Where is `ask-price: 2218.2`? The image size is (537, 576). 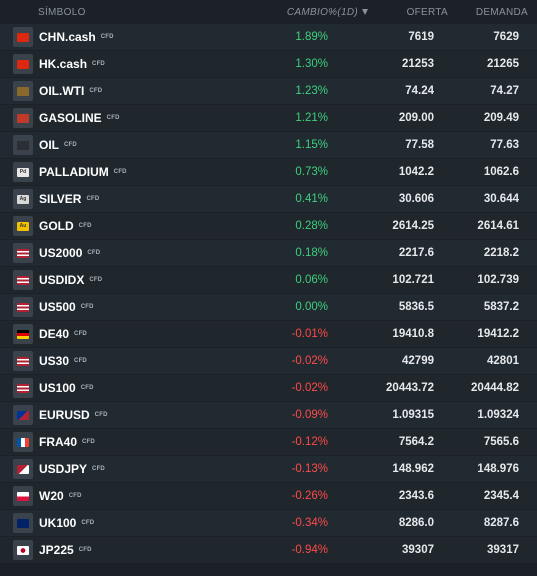 ask-price: 2218.2 is located at coordinates (501, 253).